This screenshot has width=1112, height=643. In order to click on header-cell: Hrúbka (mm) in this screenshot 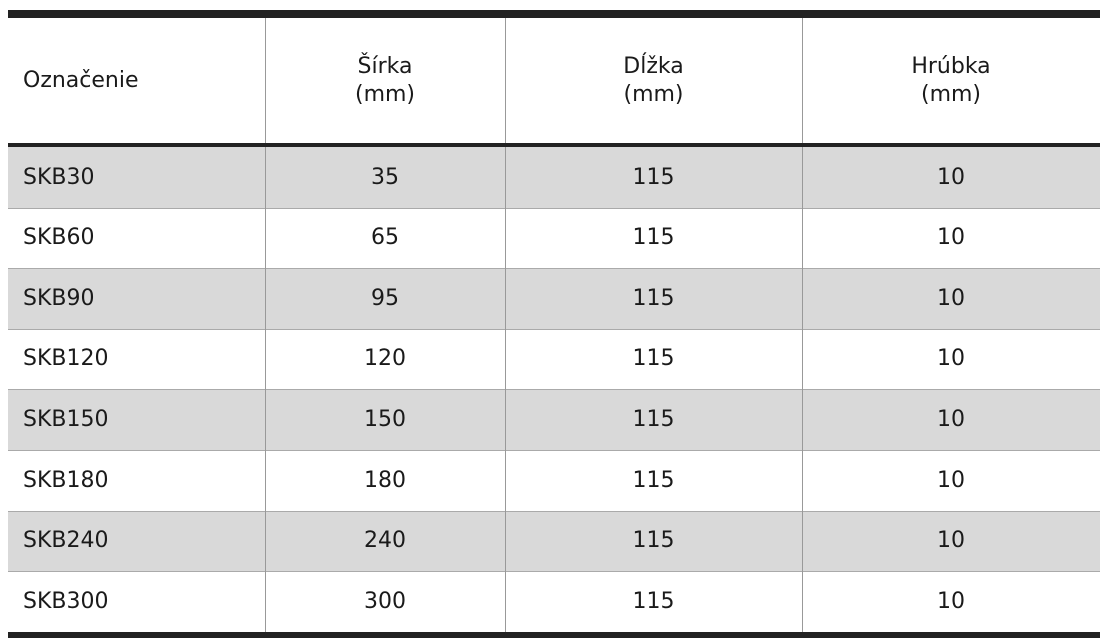, I will do `click(951, 80)`.